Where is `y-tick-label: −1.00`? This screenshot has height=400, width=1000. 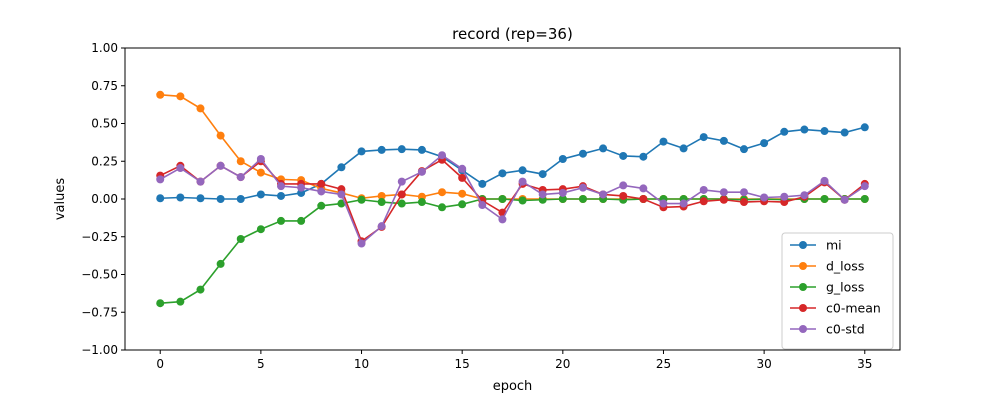
y-tick-label: −1.00 is located at coordinates (99, 350).